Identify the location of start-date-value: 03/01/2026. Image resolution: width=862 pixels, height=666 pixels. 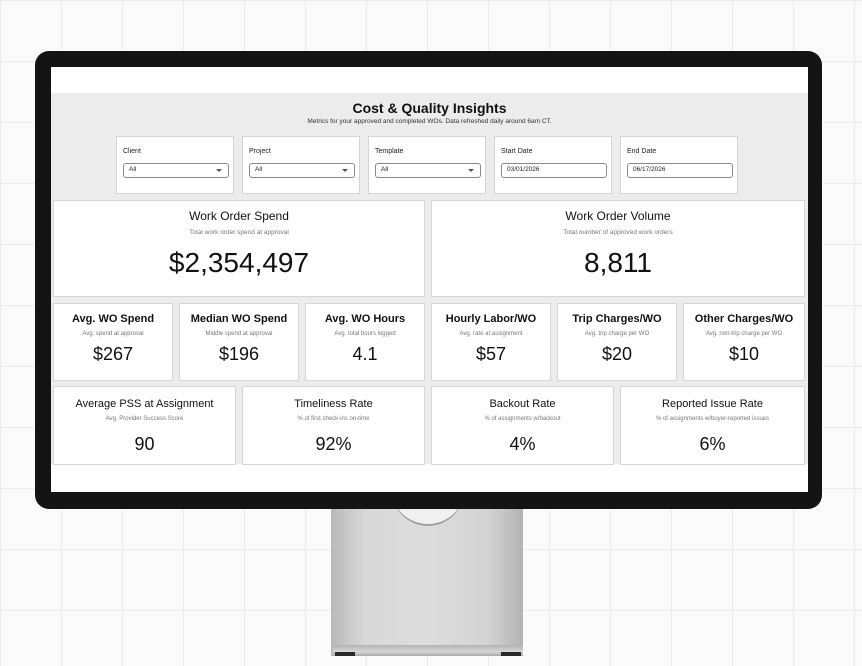
(523, 169).